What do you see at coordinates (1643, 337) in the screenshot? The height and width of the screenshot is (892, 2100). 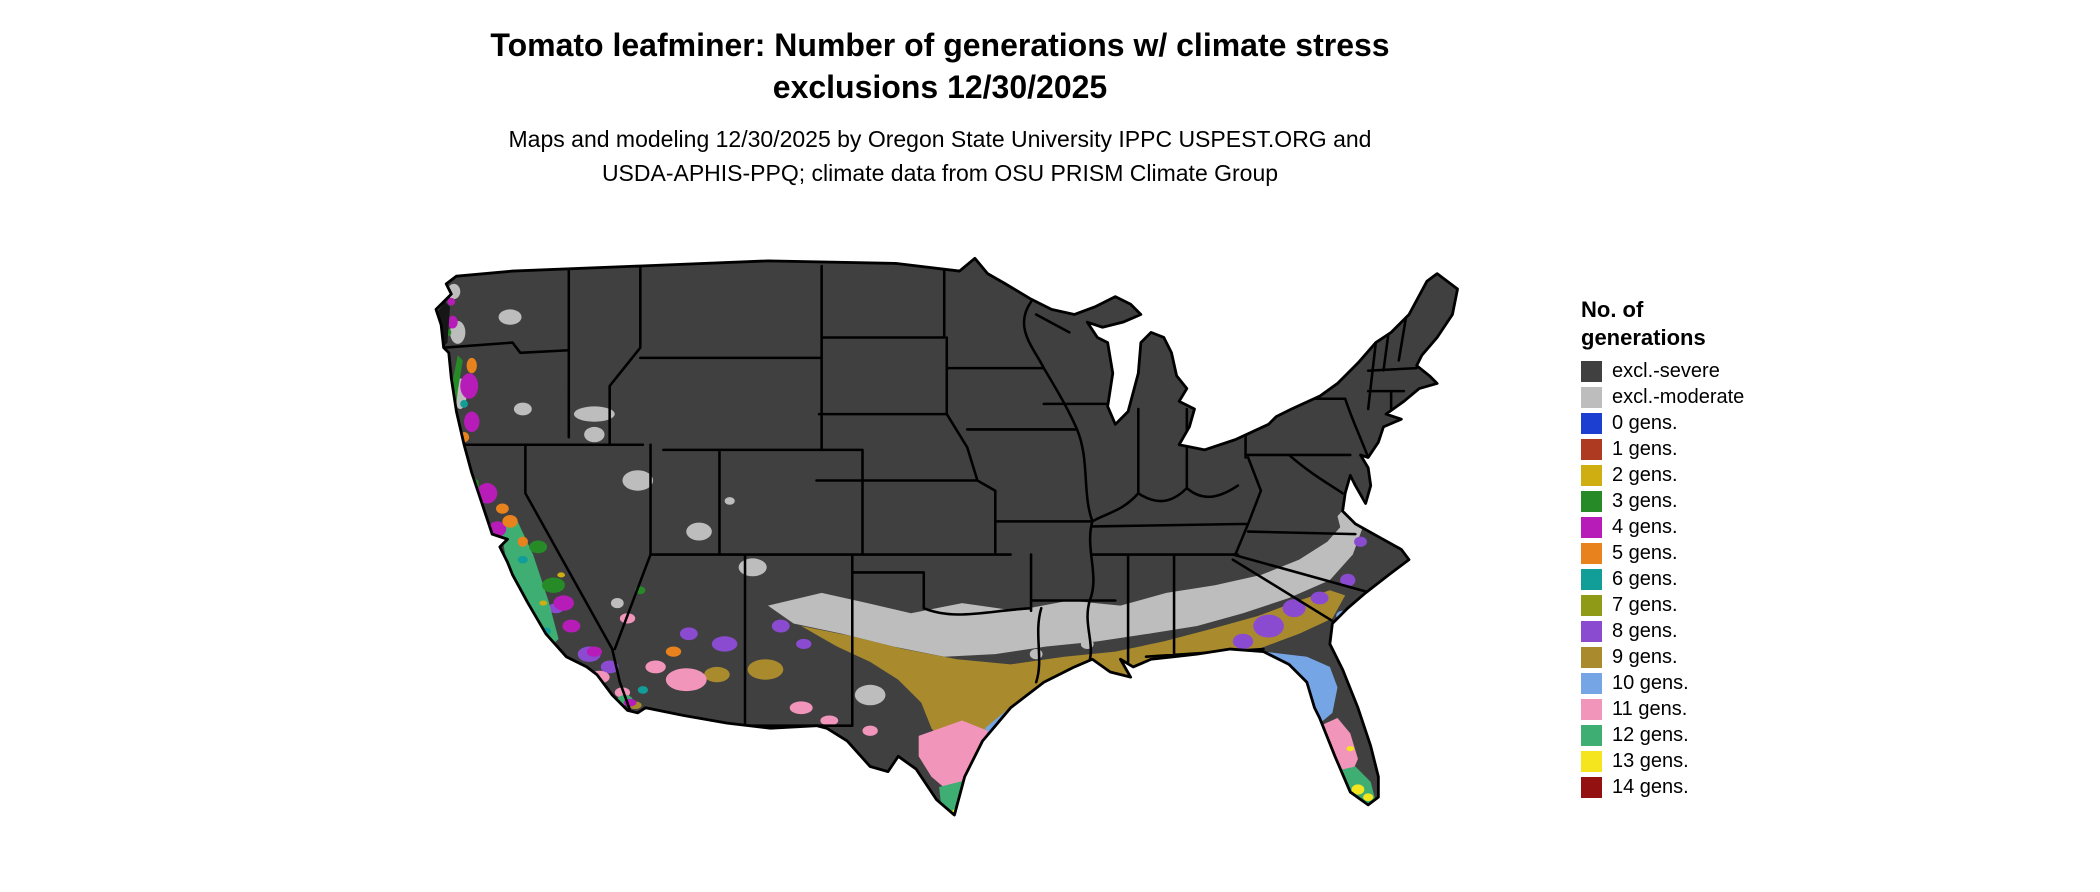 I see `legend-title-line2: generations` at bounding box center [1643, 337].